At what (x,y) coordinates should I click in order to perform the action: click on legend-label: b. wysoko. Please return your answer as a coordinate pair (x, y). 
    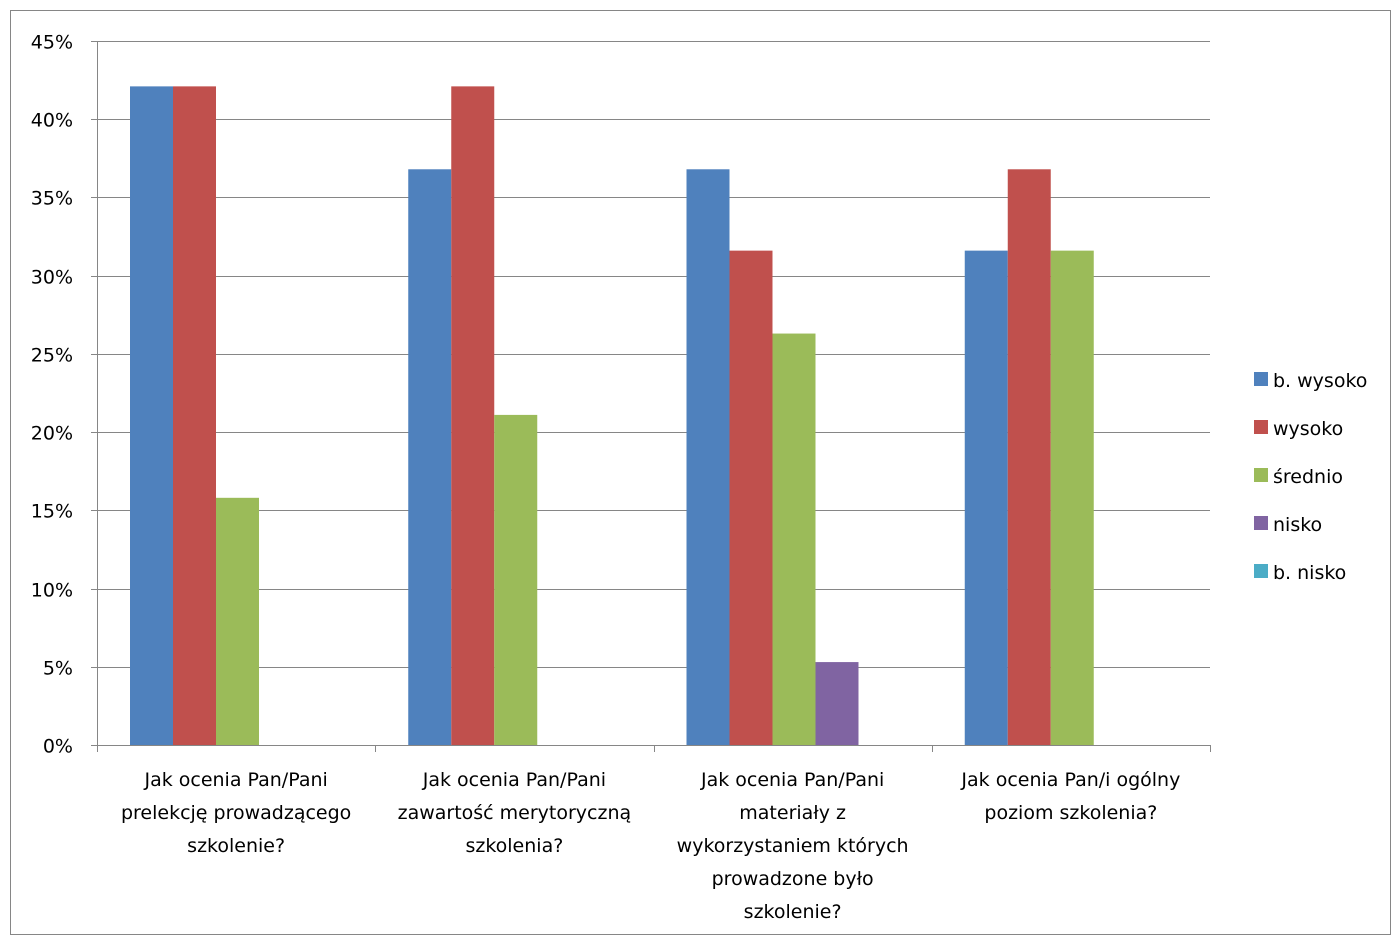
    Looking at the image, I should click on (1320, 381).